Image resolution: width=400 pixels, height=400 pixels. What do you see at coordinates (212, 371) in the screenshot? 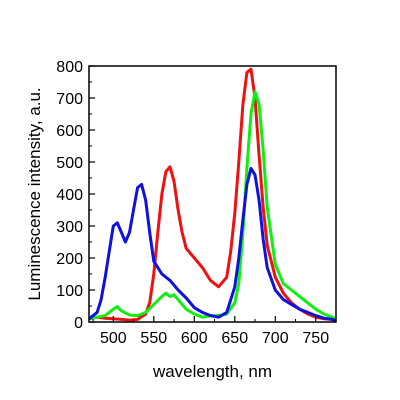
I see `x-axis-title: wavelength, nm` at bounding box center [212, 371].